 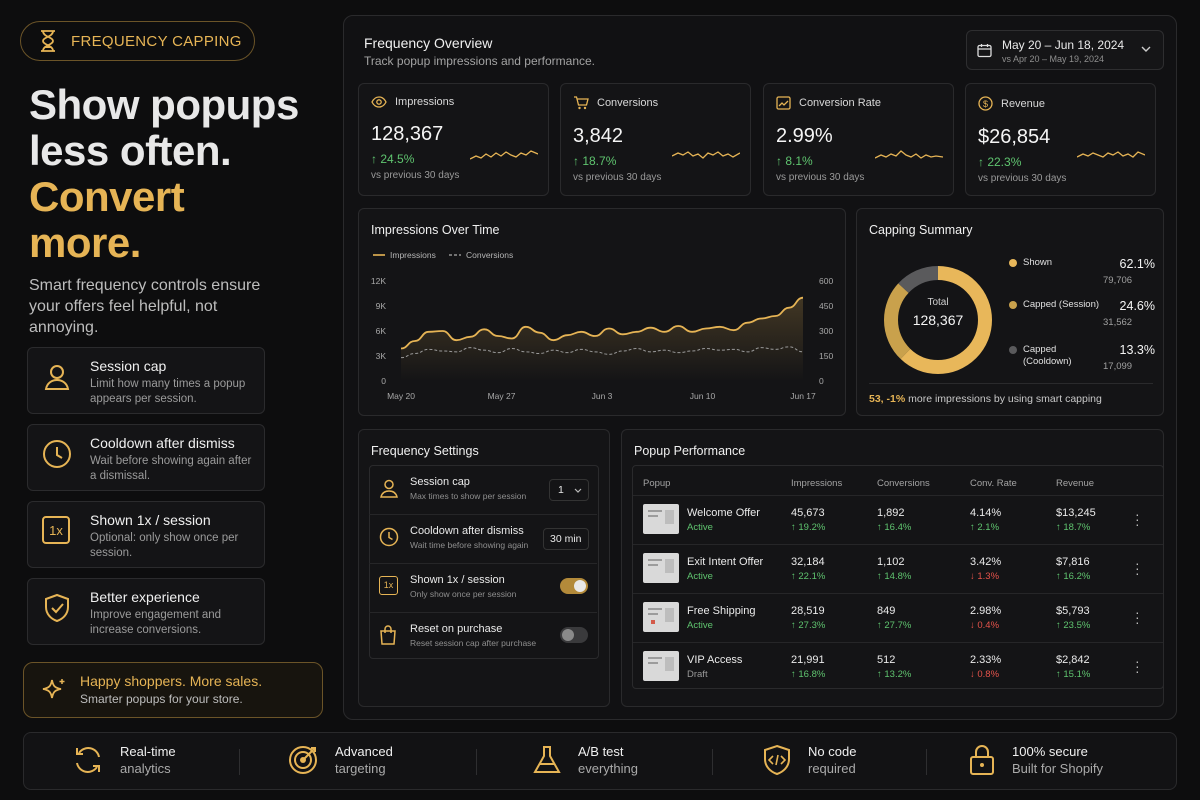 I want to click on y-tick-left: 6K, so click(x=381, y=331).